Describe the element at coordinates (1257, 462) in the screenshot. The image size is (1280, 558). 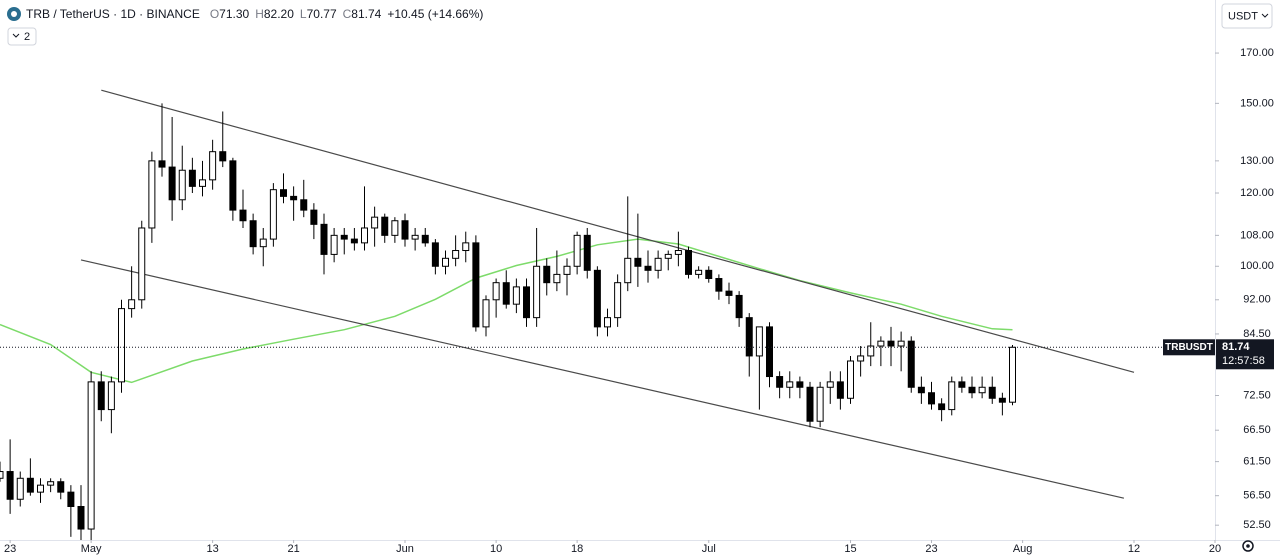
I see `y-tick-label: 61.50` at that location.